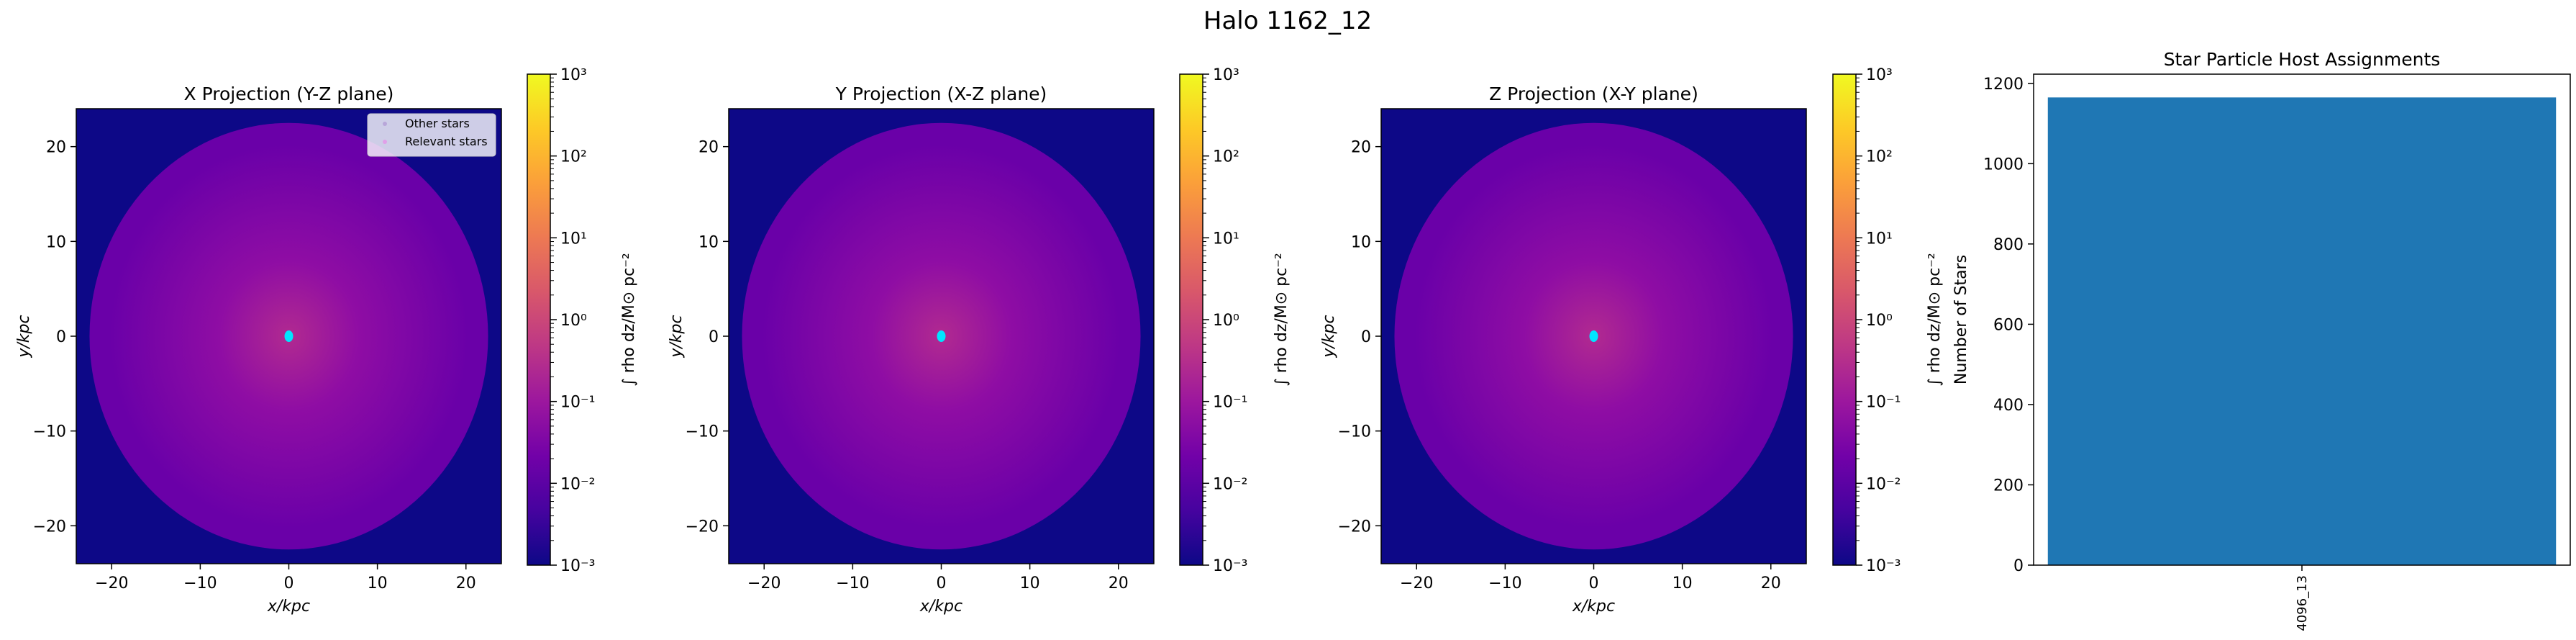 The height and width of the screenshot is (640, 2576). Describe the element at coordinates (1961, 319) in the screenshot. I see `y-axis-label: Number of Stars` at that location.